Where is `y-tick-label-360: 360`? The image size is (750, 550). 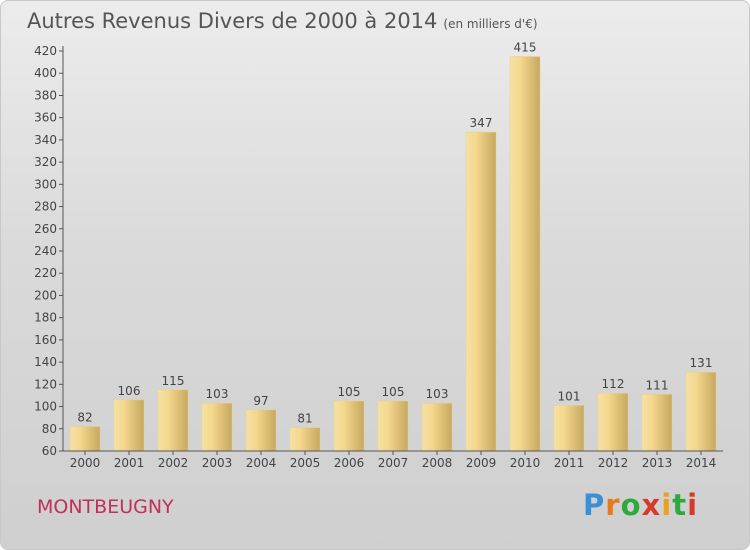
y-tick-label-360: 360 is located at coordinates (45, 118).